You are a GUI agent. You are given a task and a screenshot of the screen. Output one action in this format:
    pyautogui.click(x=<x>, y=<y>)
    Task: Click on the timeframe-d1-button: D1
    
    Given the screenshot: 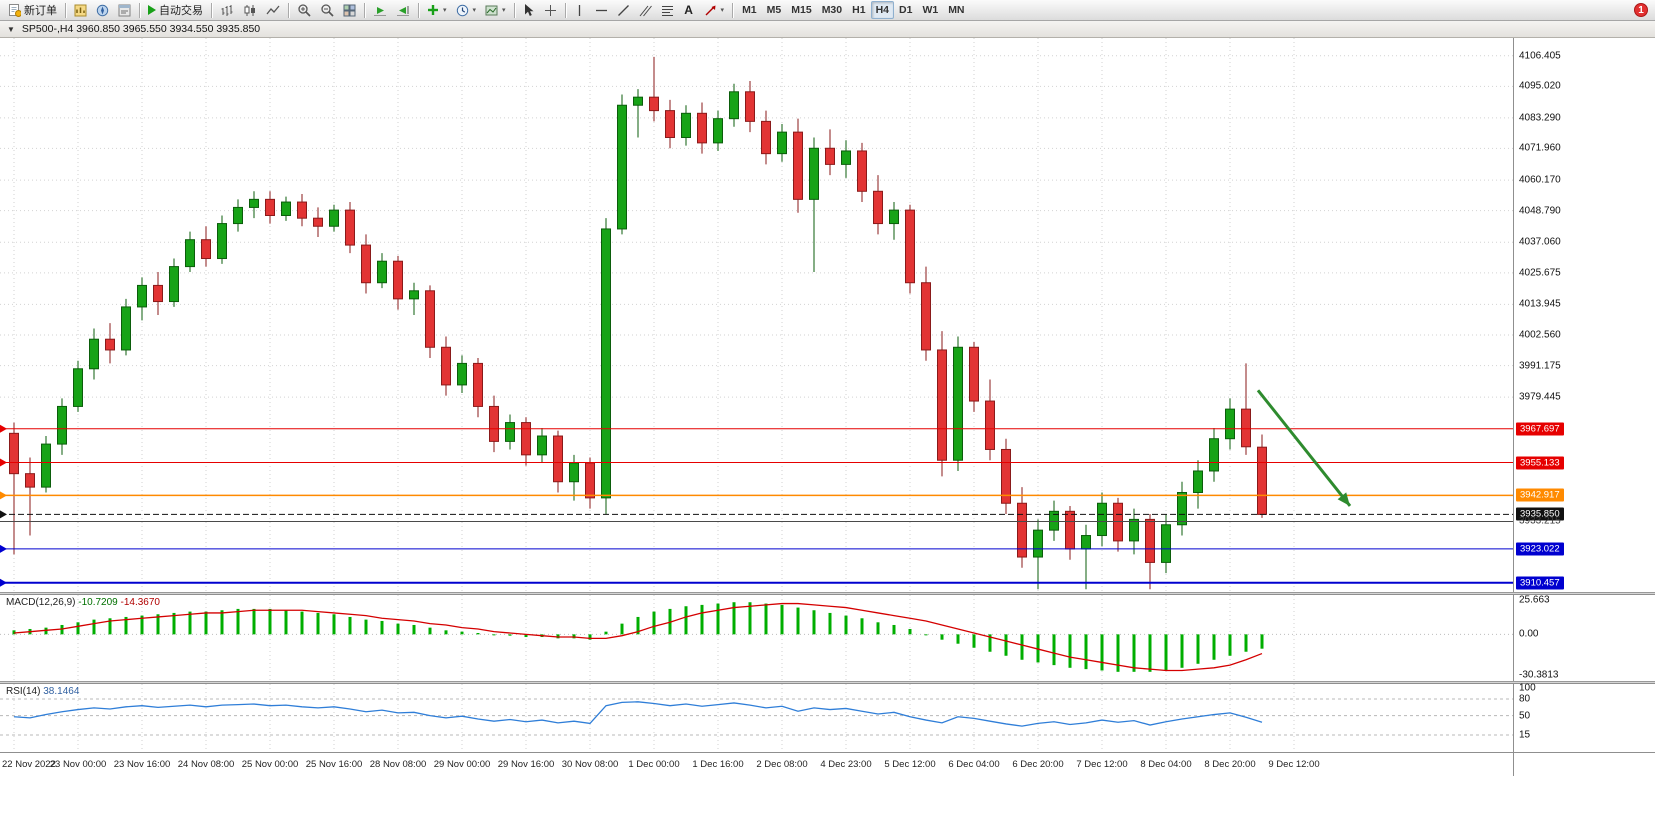 What is the action you would take?
    pyautogui.click(x=906, y=10)
    